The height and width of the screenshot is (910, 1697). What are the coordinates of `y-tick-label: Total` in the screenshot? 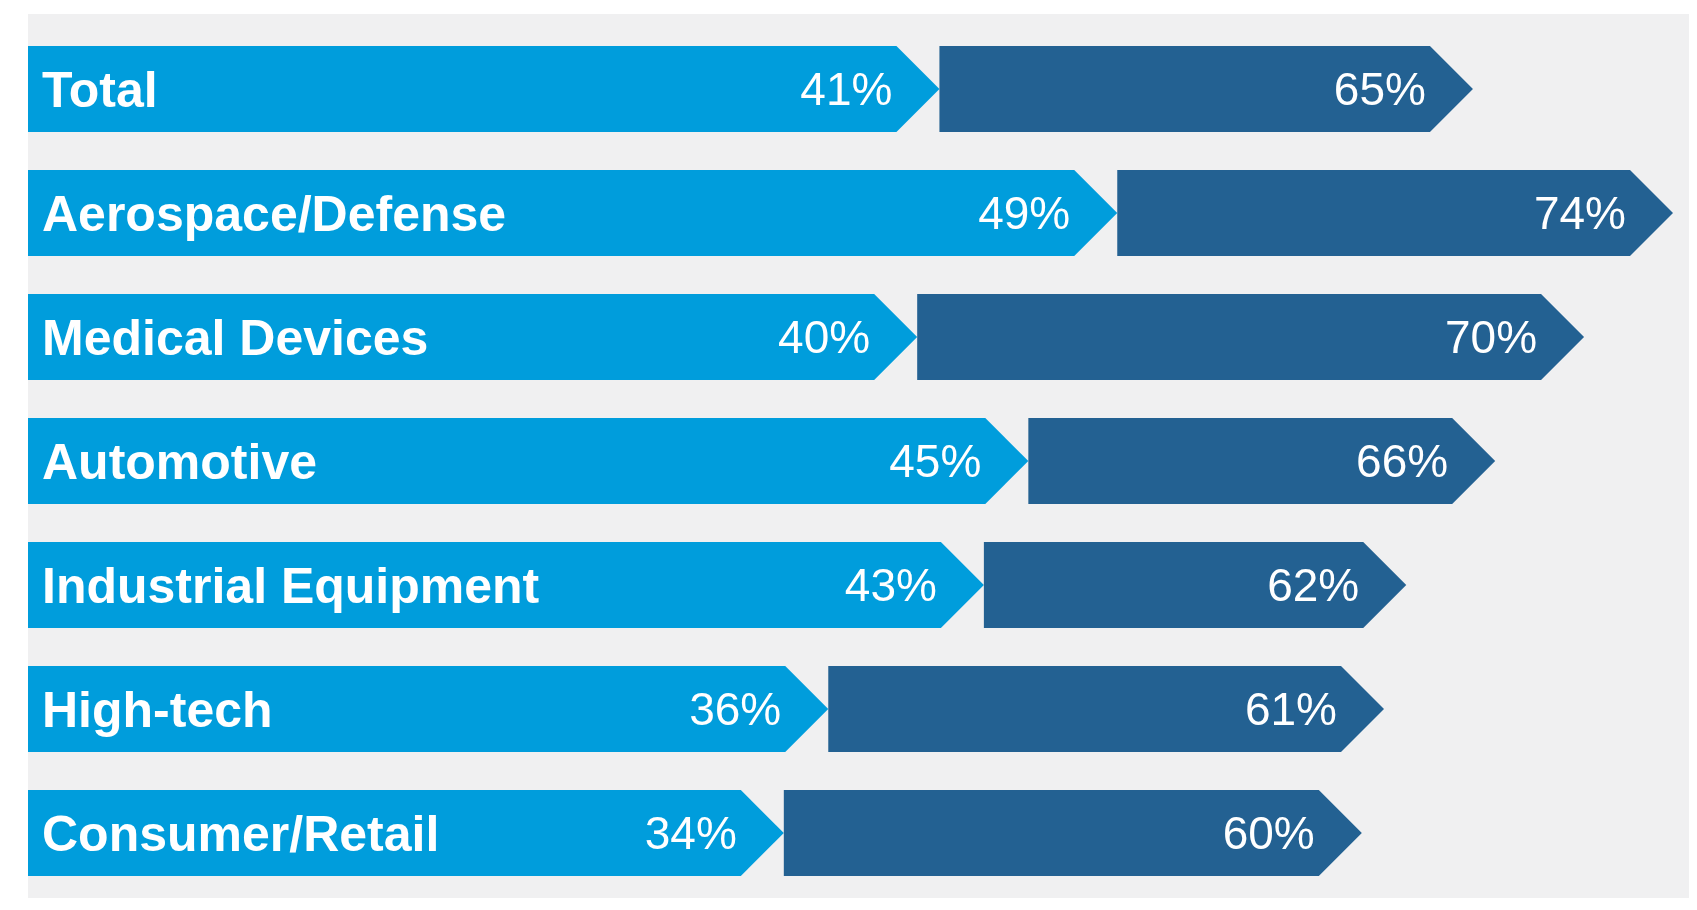 It's located at (100, 89).